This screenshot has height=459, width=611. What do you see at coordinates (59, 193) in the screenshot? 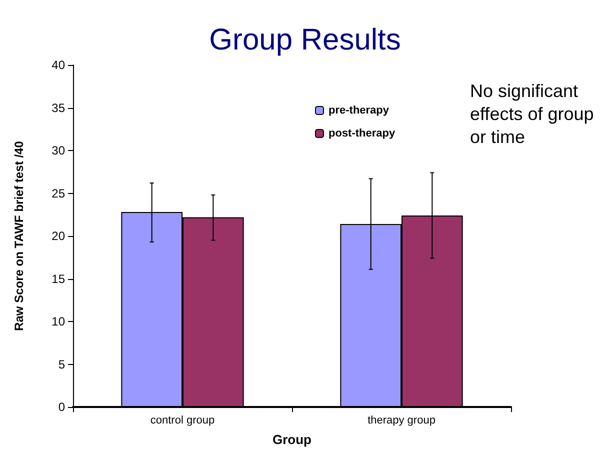
I see `y-tick-label: 25` at bounding box center [59, 193].